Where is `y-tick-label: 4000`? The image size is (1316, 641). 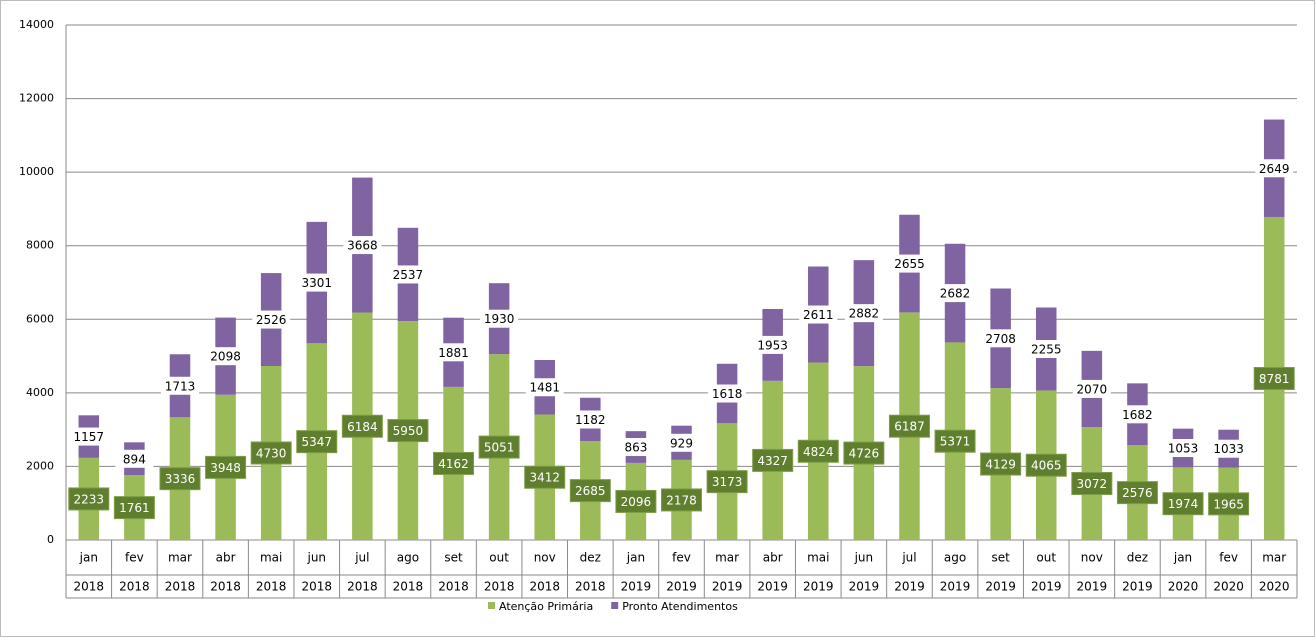
y-tick-label: 4000 is located at coordinates (40, 392).